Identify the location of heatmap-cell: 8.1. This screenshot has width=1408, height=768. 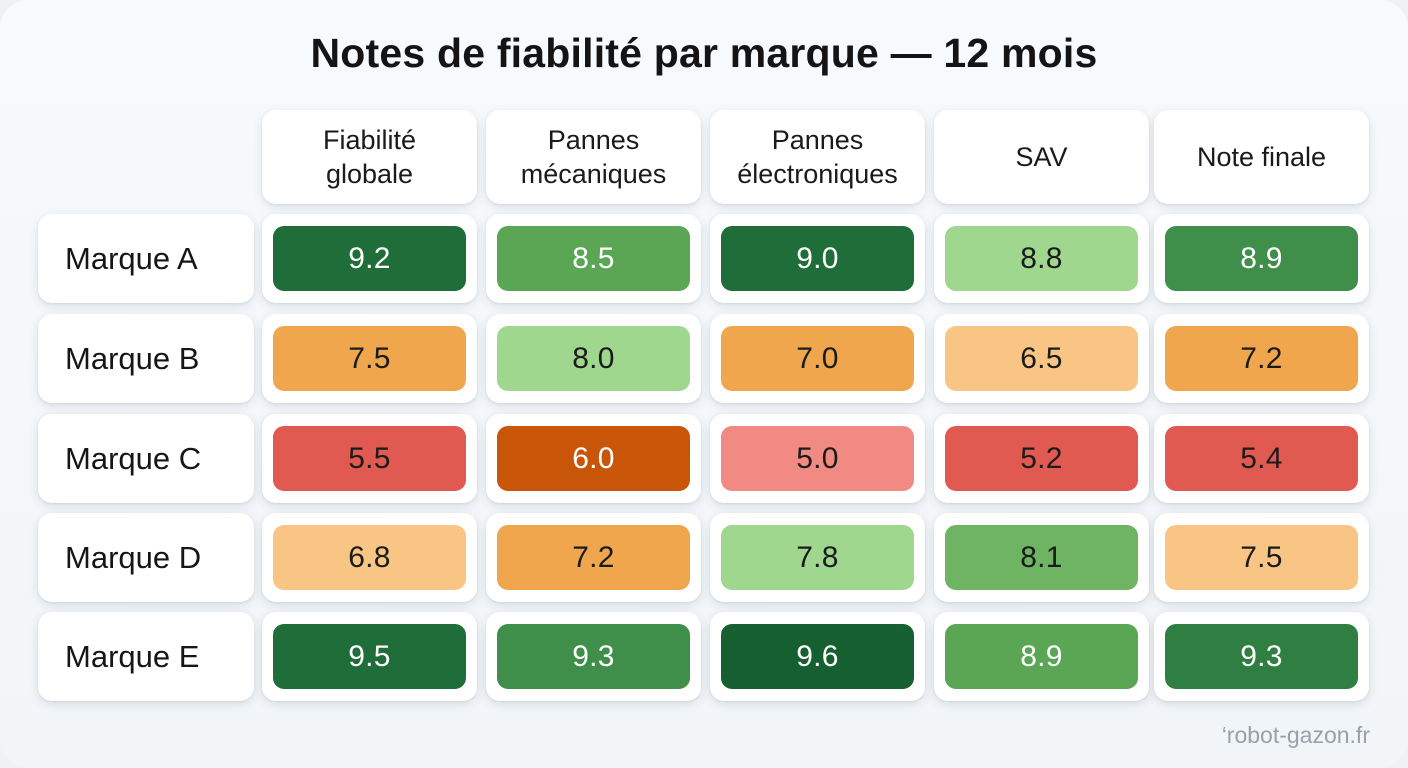
(1041, 557).